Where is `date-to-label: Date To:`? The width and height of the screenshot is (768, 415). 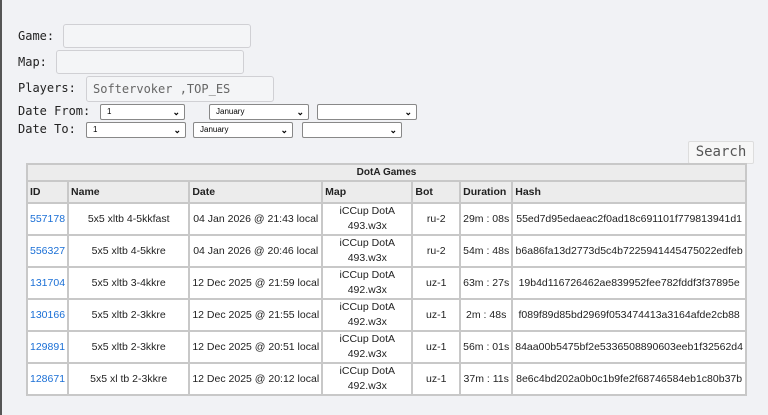
date-to-label: Date To: is located at coordinates (47, 129).